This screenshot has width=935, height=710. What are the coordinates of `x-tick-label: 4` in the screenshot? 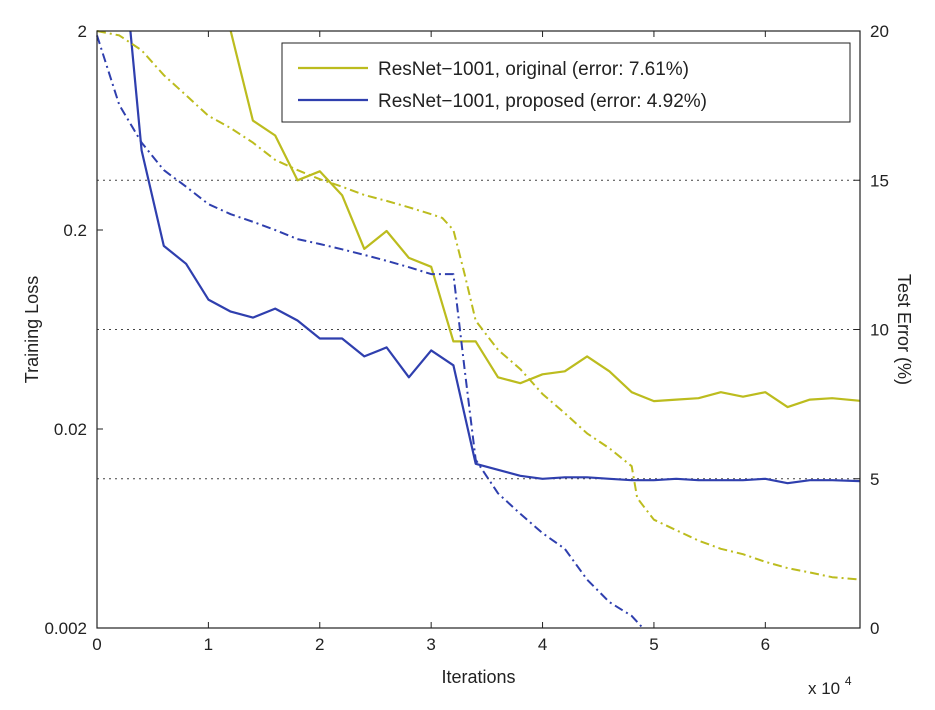 It's located at (542, 644).